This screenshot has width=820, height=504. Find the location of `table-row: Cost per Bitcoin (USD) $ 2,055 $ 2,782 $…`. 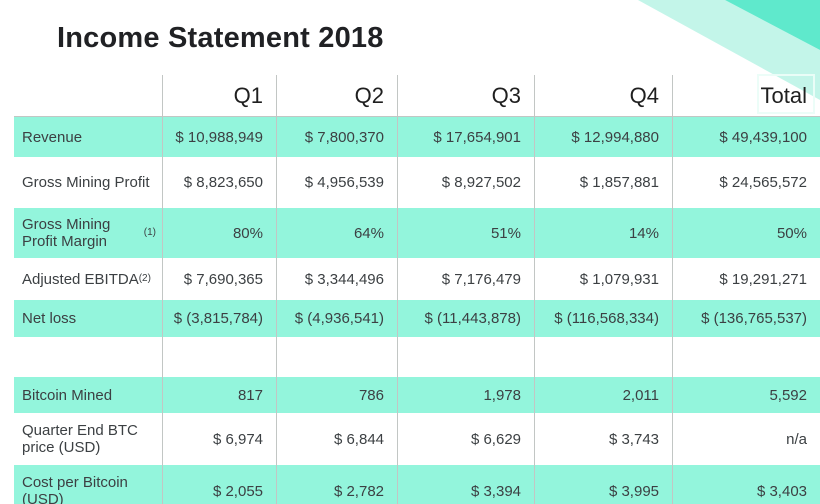

table-row: Cost per Bitcoin (USD) $ 2,055 $ 2,782 $… is located at coordinates (417, 484).